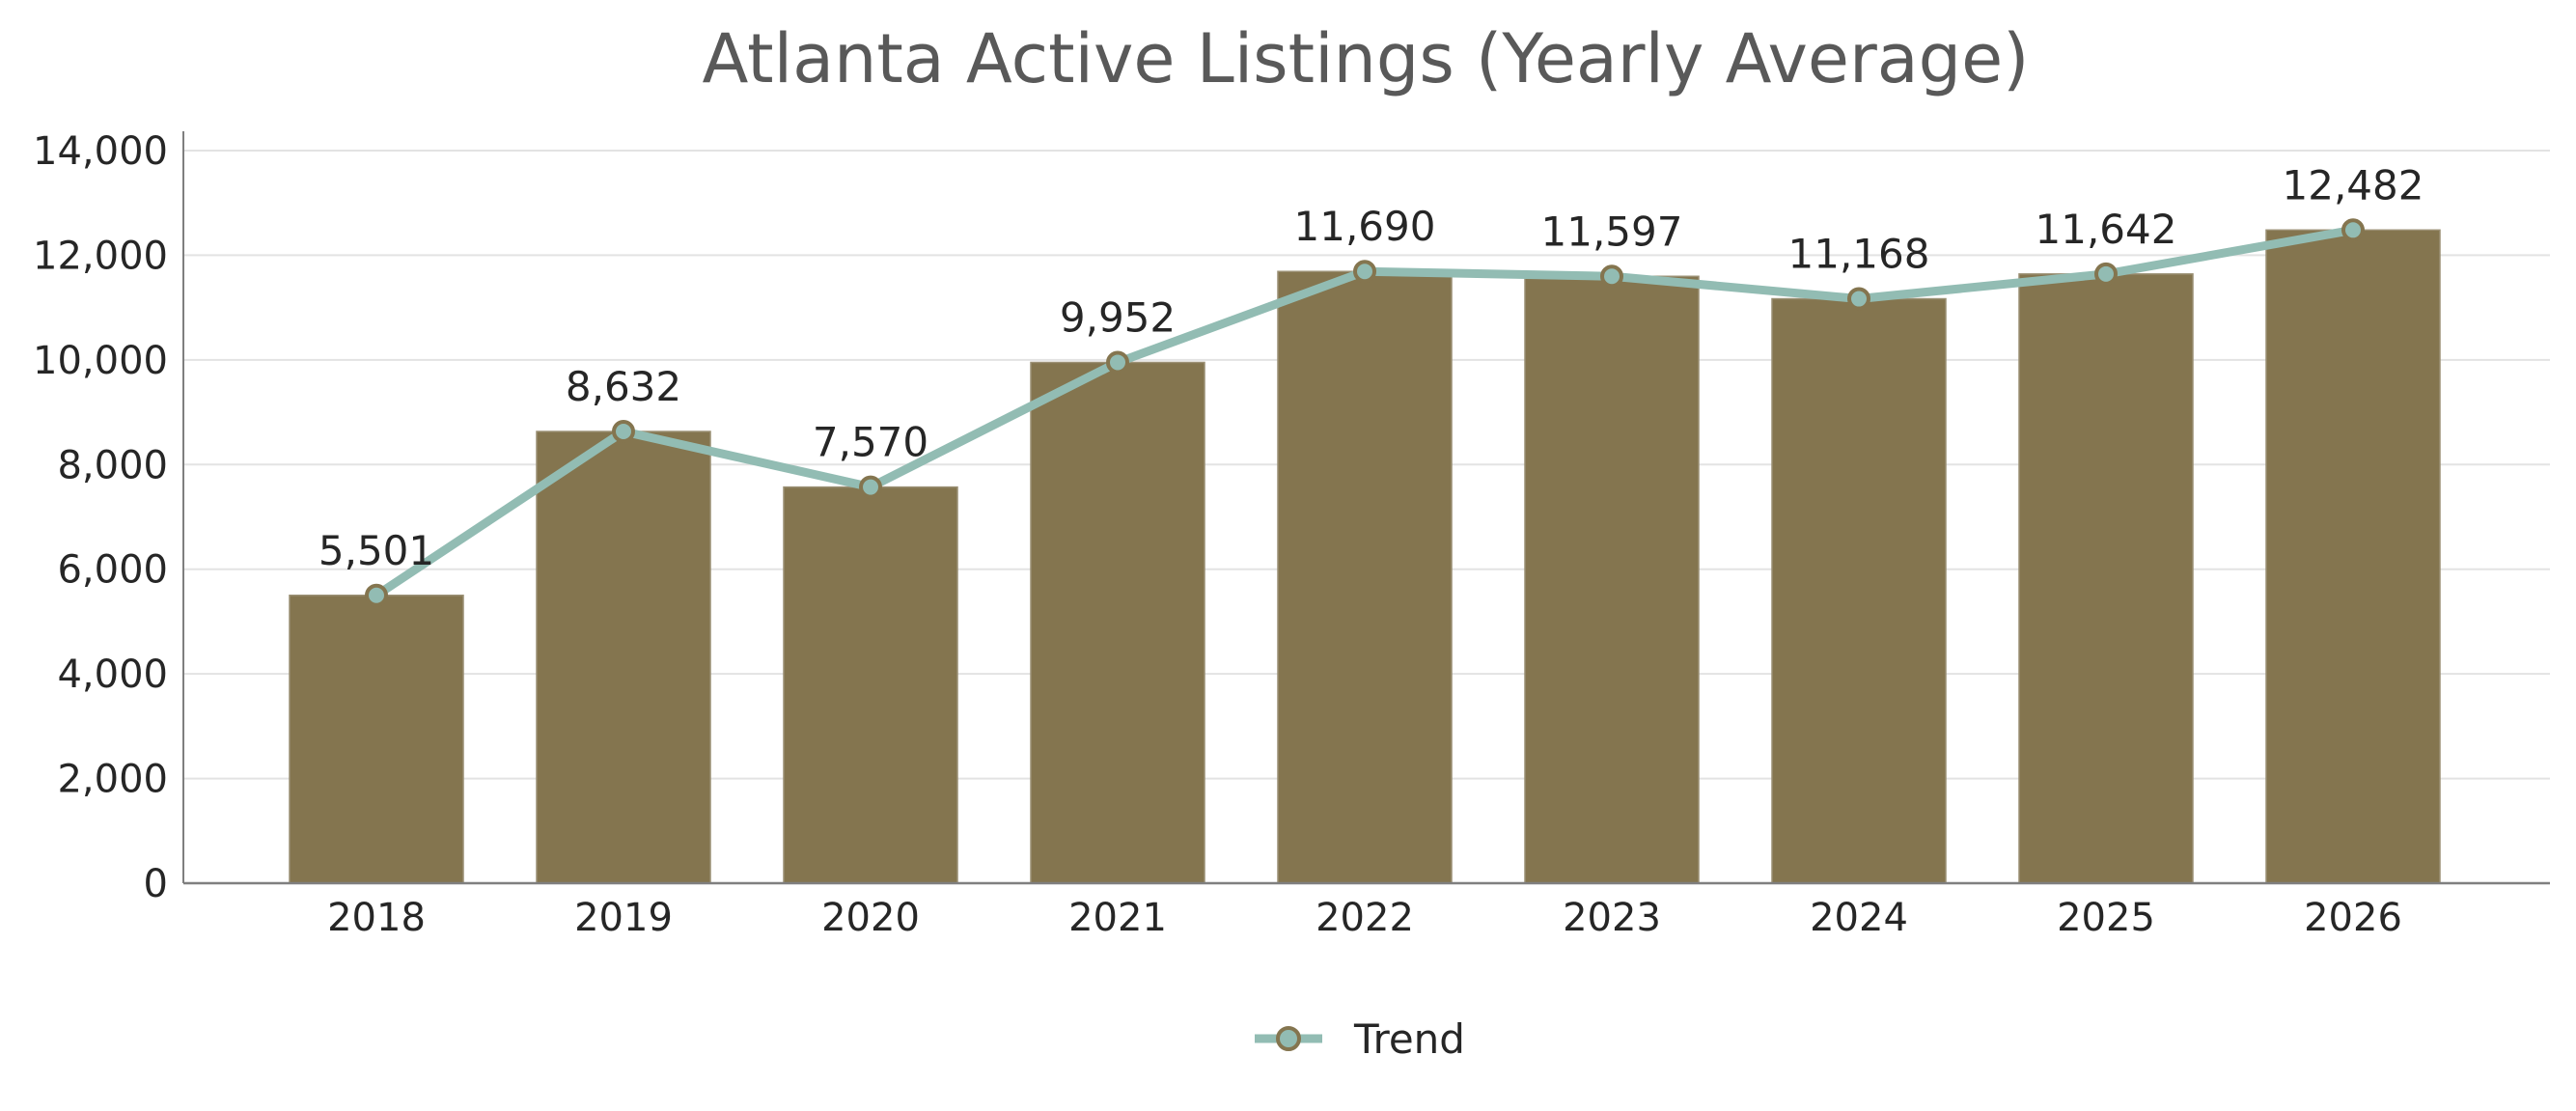 This screenshot has height=1111, width=2576. I want to click on data-label: 9,952, so click(1118, 317).